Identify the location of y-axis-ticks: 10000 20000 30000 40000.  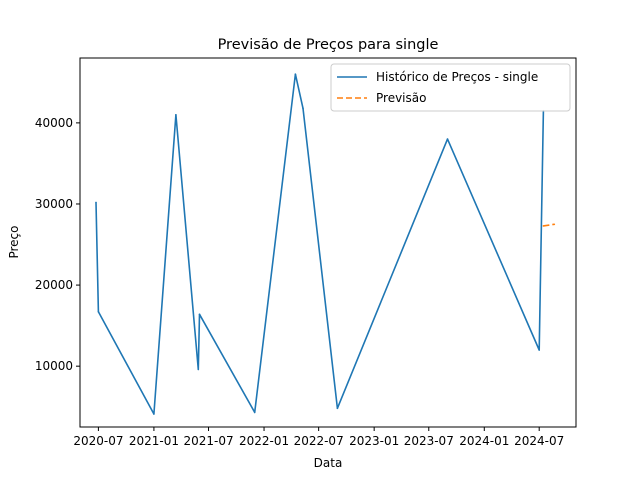
(57, 244).